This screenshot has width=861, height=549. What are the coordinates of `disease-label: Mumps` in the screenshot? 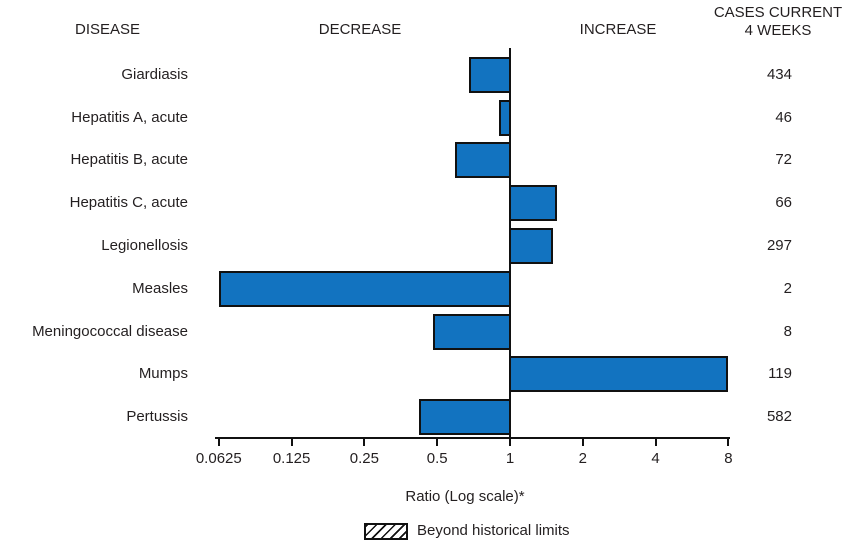 It's located at (163, 374).